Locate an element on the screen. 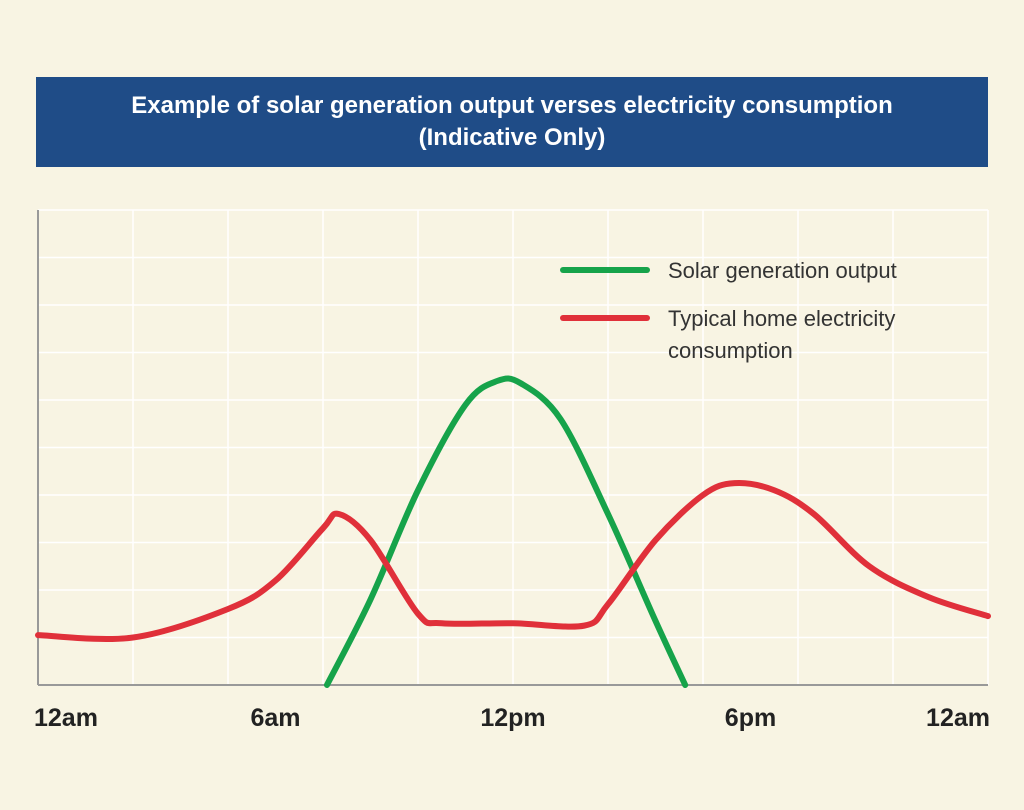 The height and width of the screenshot is (810, 1024). legend-item: Typical home electricity consumption is located at coordinates (759, 335).